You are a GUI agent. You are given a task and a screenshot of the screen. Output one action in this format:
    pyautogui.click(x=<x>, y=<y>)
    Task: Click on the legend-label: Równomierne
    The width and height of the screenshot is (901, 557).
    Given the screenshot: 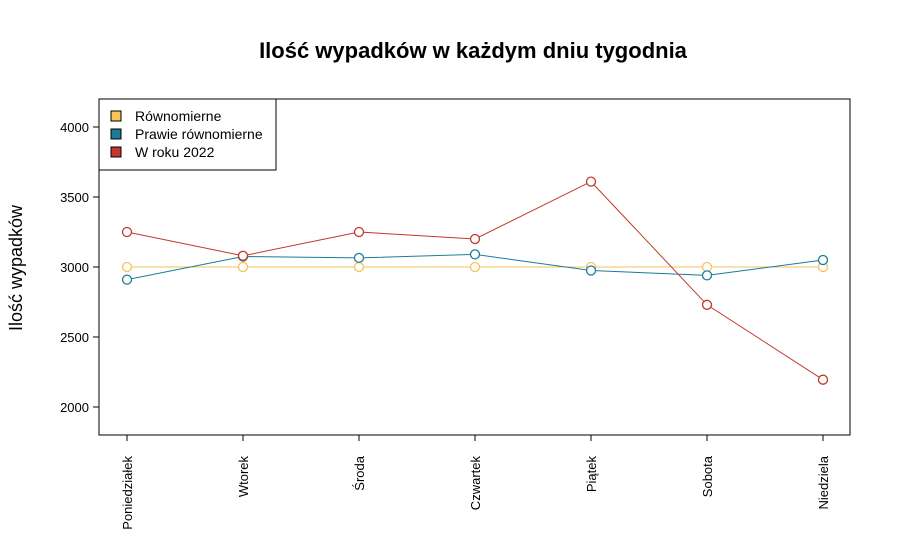 What is the action you would take?
    pyautogui.click(x=178, y=116)
    